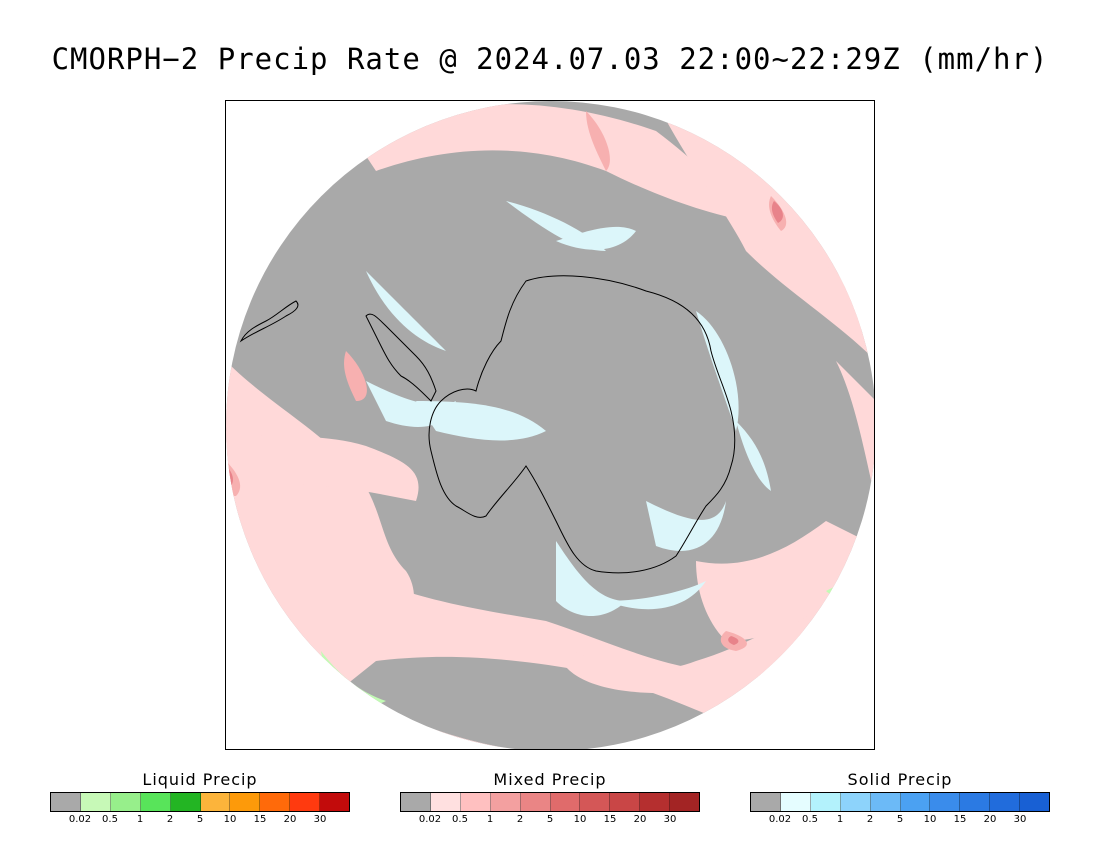 This screenshot has height=850, width=1100. What do you see at coordinates (550, 779) in the screenshot?
I see `legend-title: Mixed Precip` at bounding box center [550, 779].